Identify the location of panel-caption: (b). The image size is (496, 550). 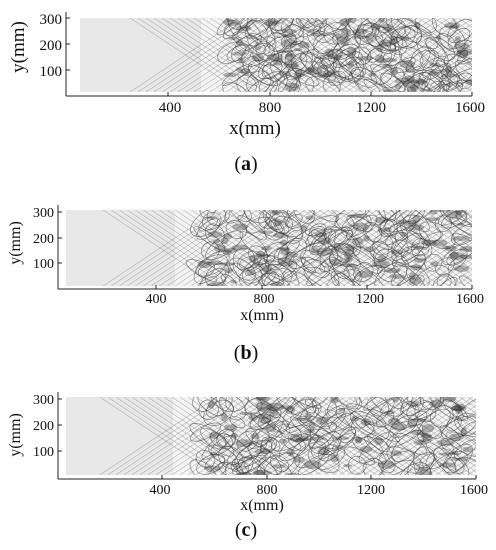
(246, 353).